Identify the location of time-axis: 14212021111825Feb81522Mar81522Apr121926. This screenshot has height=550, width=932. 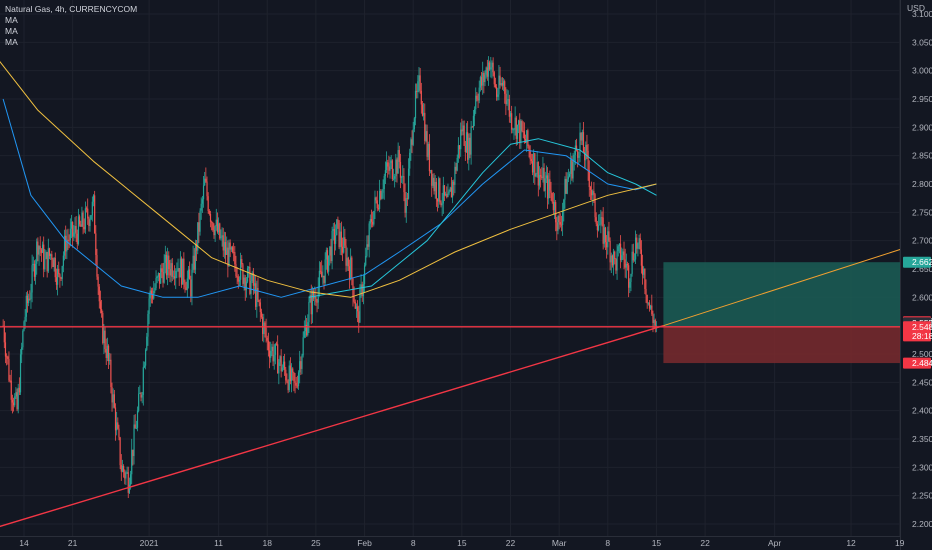
(466, 542).